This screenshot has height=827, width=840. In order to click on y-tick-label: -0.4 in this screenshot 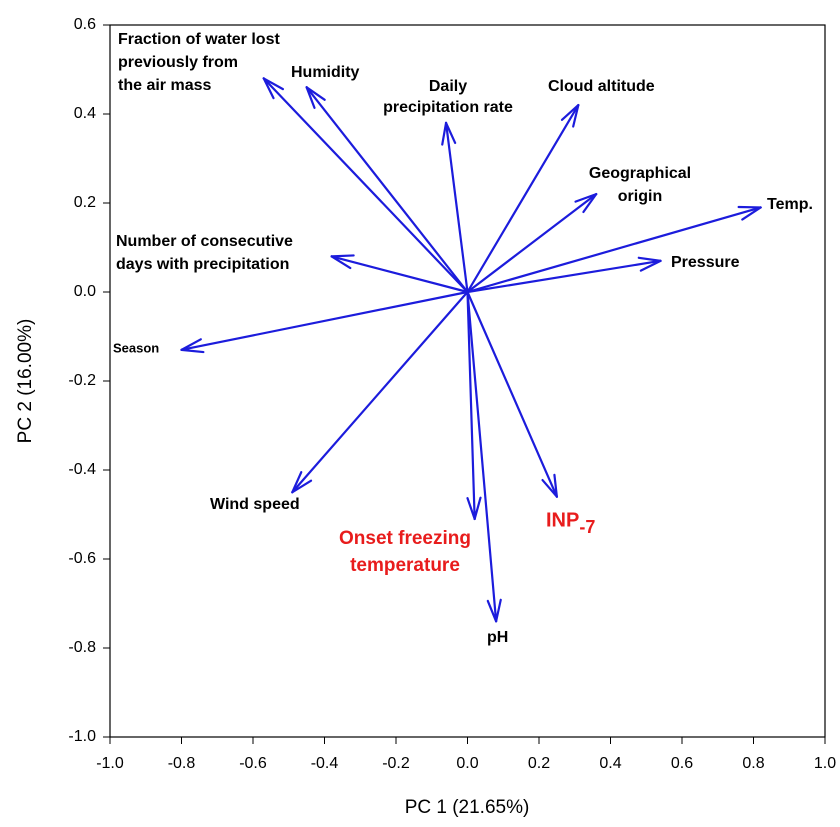, I will do `click(82, 469)`.